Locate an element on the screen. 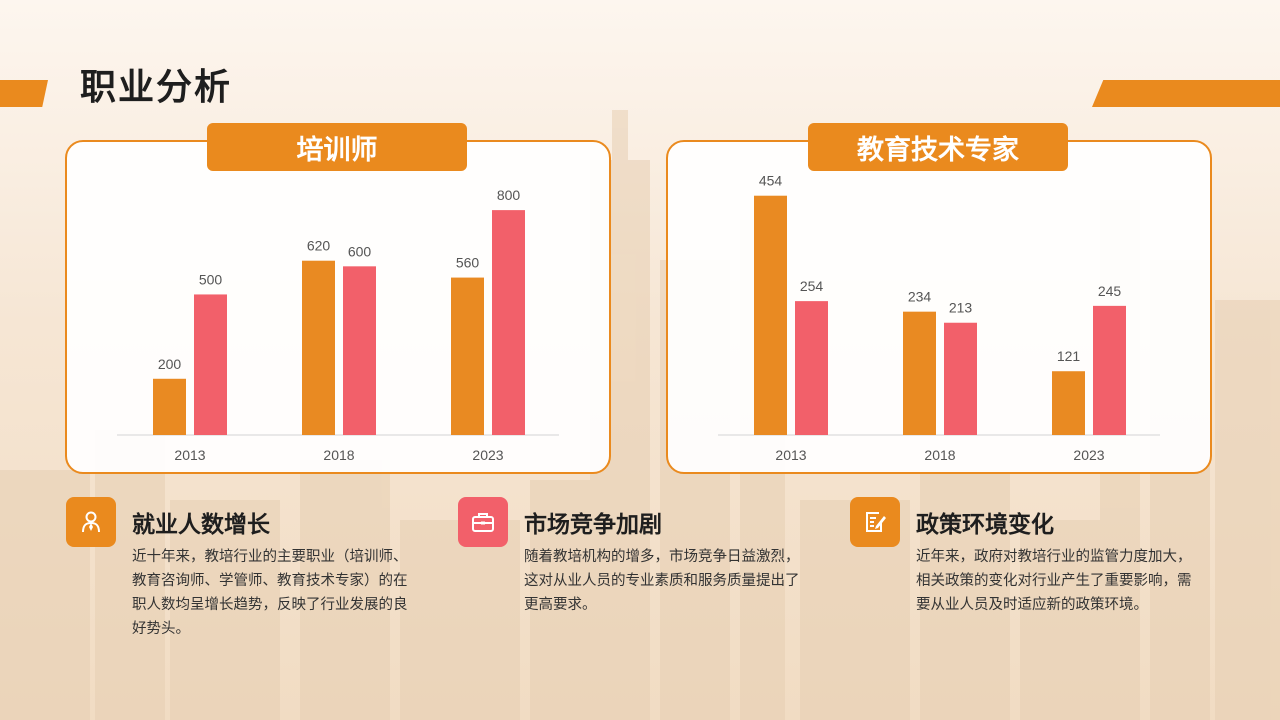 This screenshot has height=720, width=1280. data-label: 245 is located at coordinates (1110, 291).